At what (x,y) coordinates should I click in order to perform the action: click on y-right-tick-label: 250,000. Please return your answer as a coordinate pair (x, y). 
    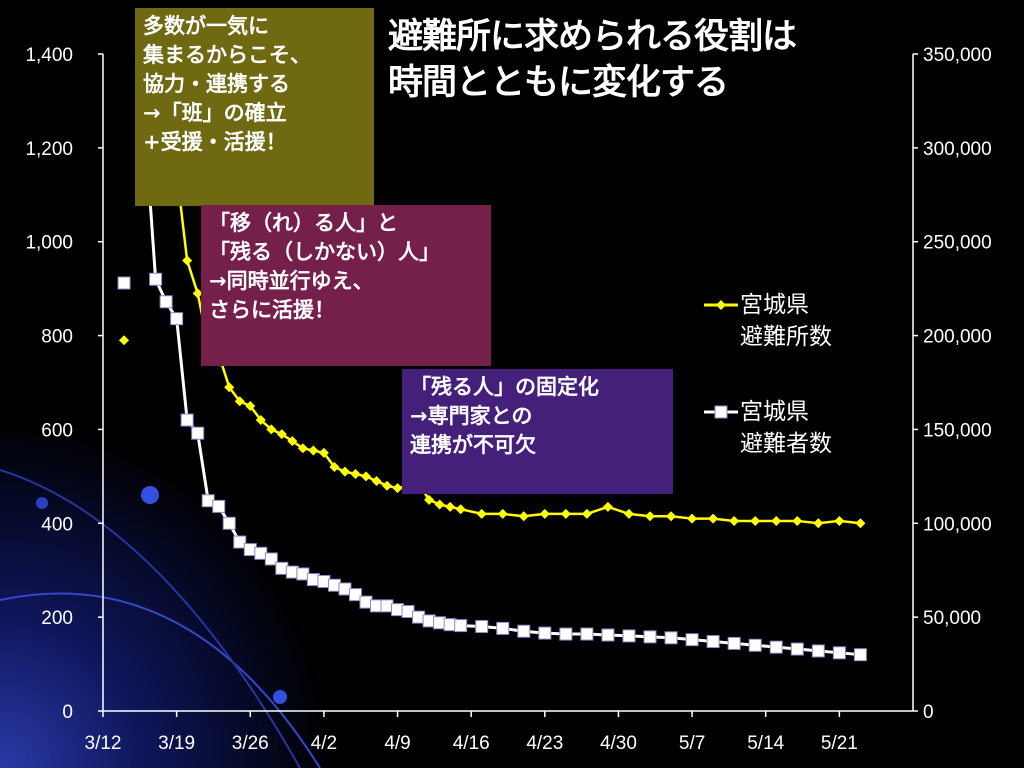
    Looking at the image, I should click on (957, 243).